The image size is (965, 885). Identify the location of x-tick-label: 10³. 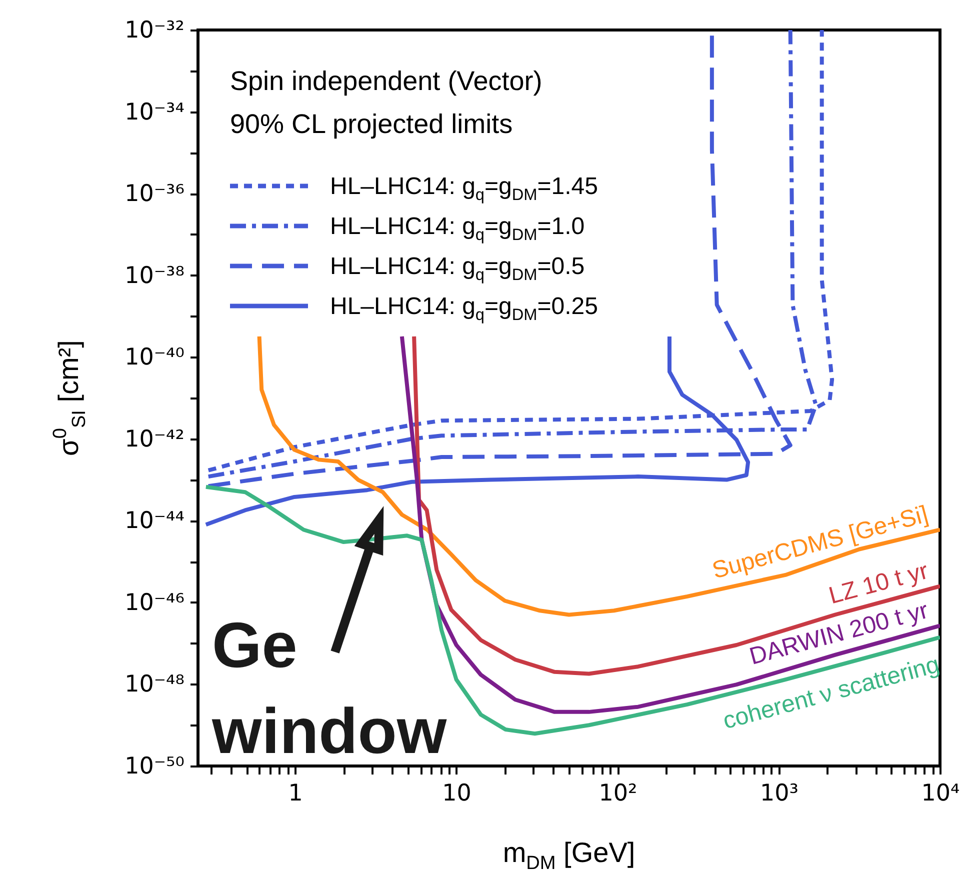
(779, 793).